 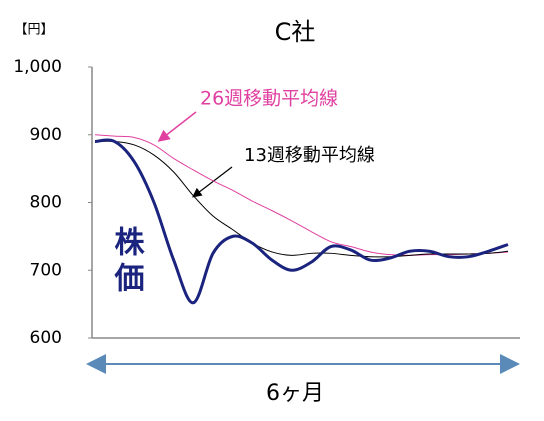 I want to click on series-annotation: 26週移動平均線, so click(x=269, y=99).